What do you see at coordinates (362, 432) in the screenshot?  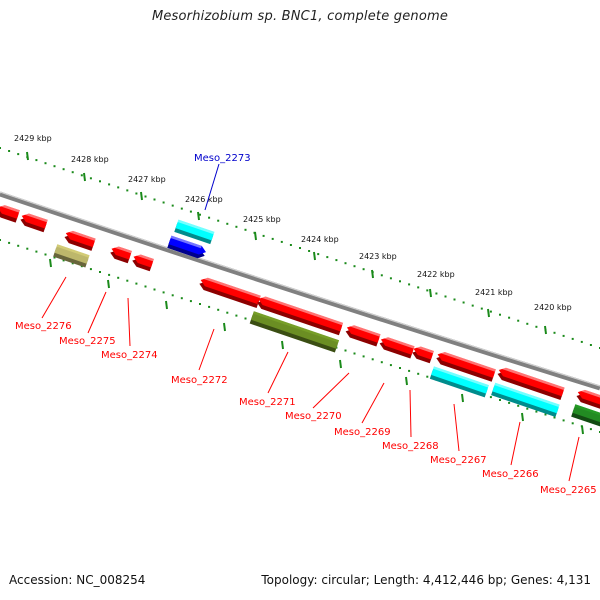 I see `gene-label-meso-2269: Meso_2269` at bounding box center [362, 432].